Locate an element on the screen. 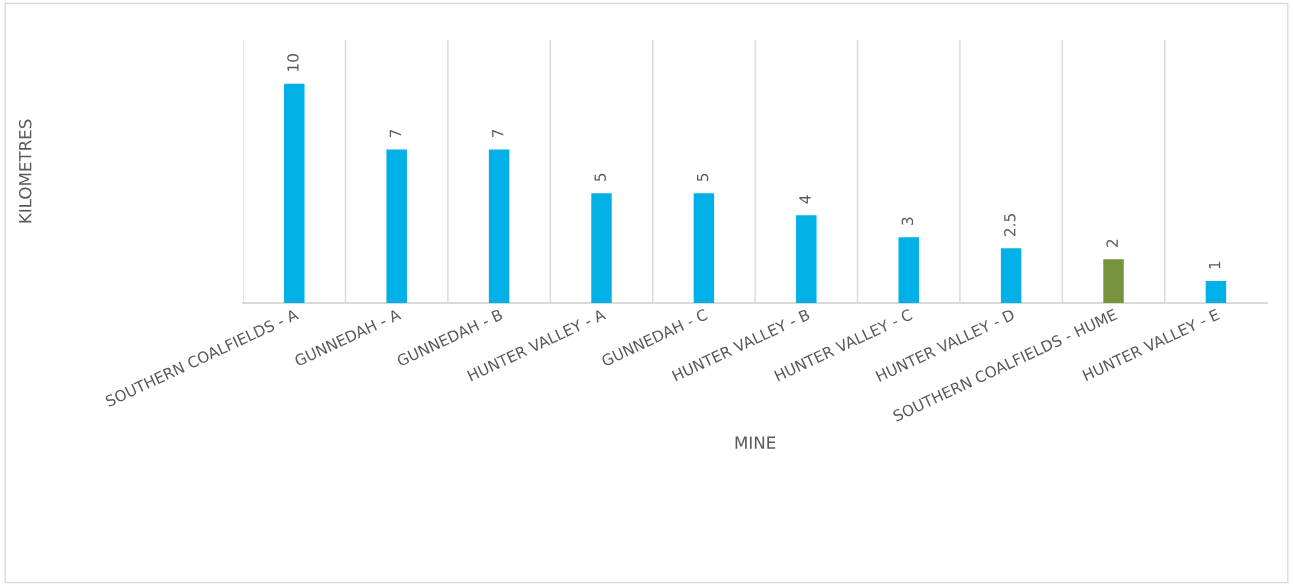 The image size is (1293, 585). data-label: 3 is located at coordinates (907, 221).